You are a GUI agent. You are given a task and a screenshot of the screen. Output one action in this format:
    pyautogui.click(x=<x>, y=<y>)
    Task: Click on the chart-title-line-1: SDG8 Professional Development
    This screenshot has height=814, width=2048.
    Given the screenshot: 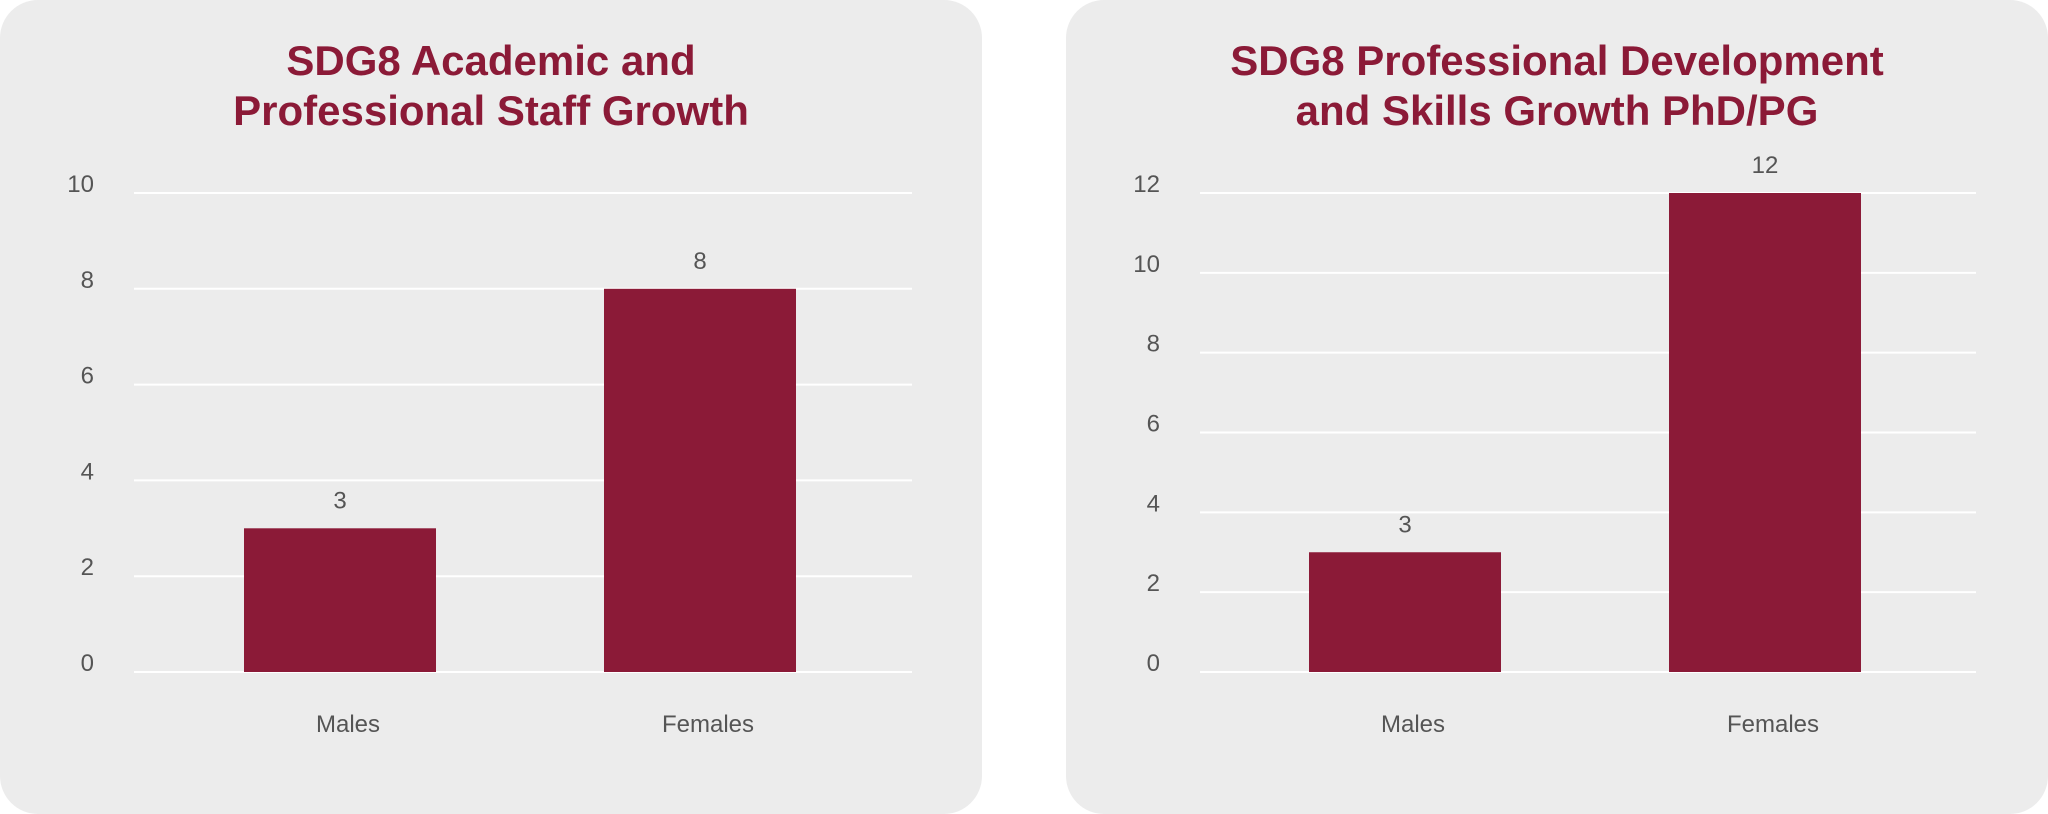 What is the action you would take?
    pyautogui.click(x=1557, y=60)
    